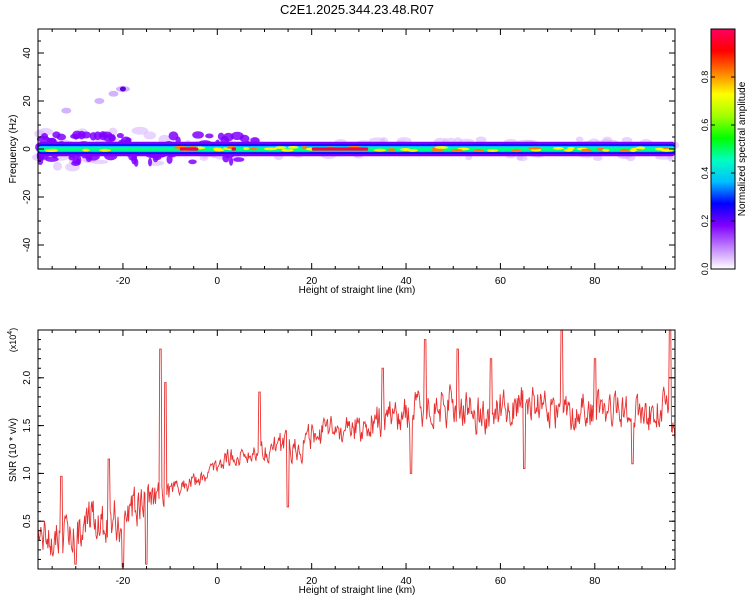 This screenshot has width=750, height=600. Describe the element at coordinates (13, 149) in the screenshot. I see `spectrogram-y-axis-label: Frequency (Hz)` at that location.